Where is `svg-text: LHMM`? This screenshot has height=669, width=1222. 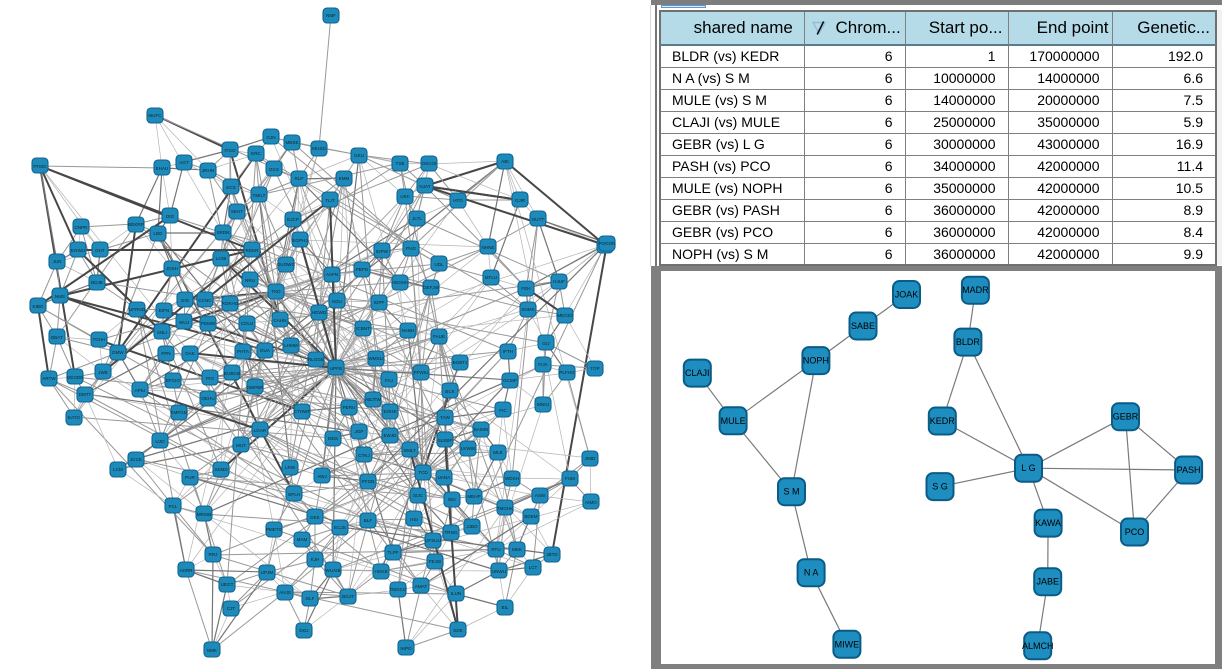 svg-text: LHMM is located at coordinates (291, 345).